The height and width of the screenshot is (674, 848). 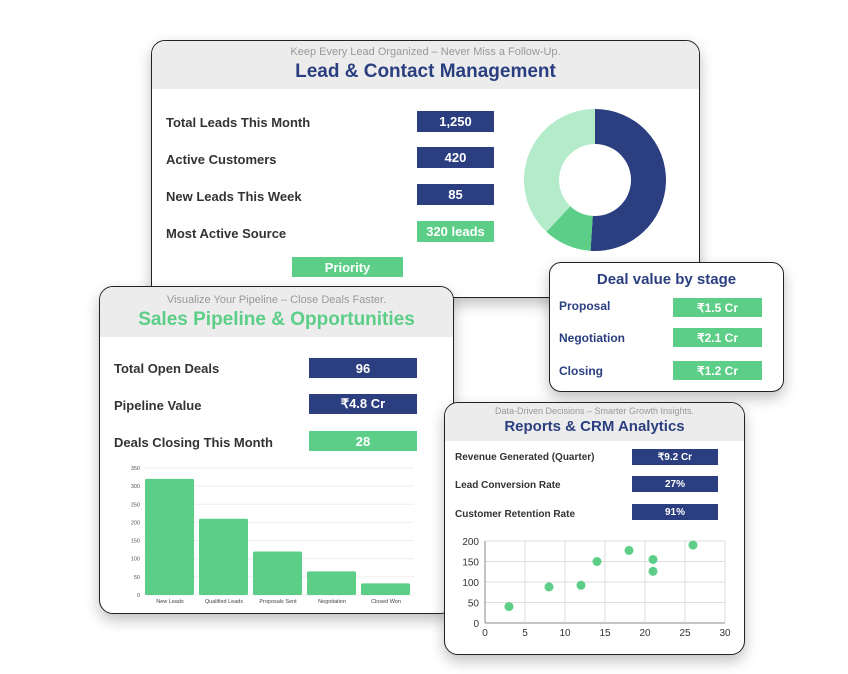 I want to click on y-tick-label: 350, so click(x=135, y=469).